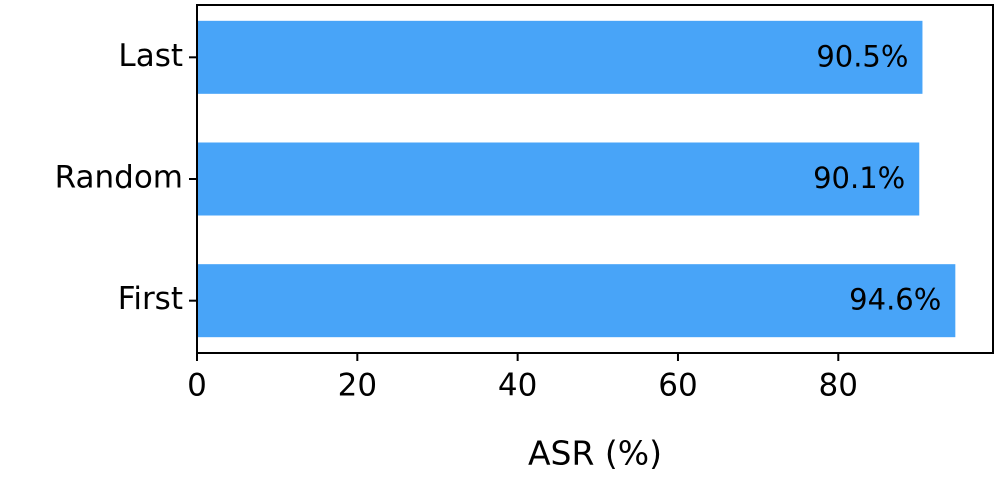 This screenshot has height=482, width=997. I want to click on x-tick-label: 80, so click(838, 386).